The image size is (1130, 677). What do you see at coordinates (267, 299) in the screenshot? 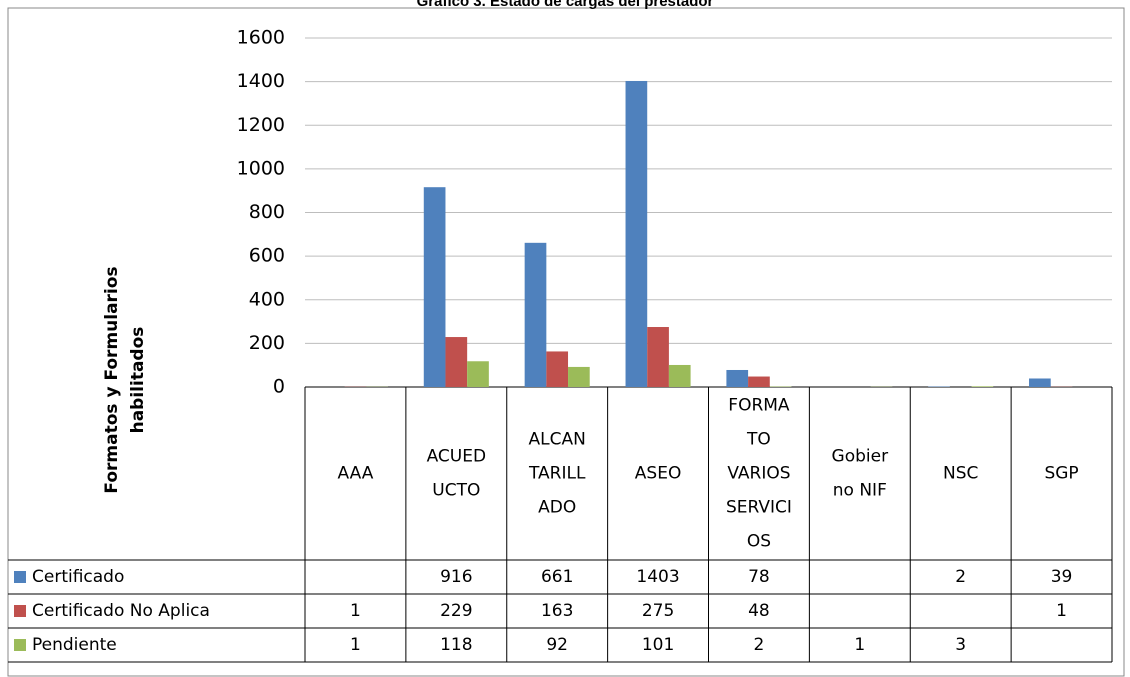
I see `y-tick-label: 400` at bounding box center [267, 299].